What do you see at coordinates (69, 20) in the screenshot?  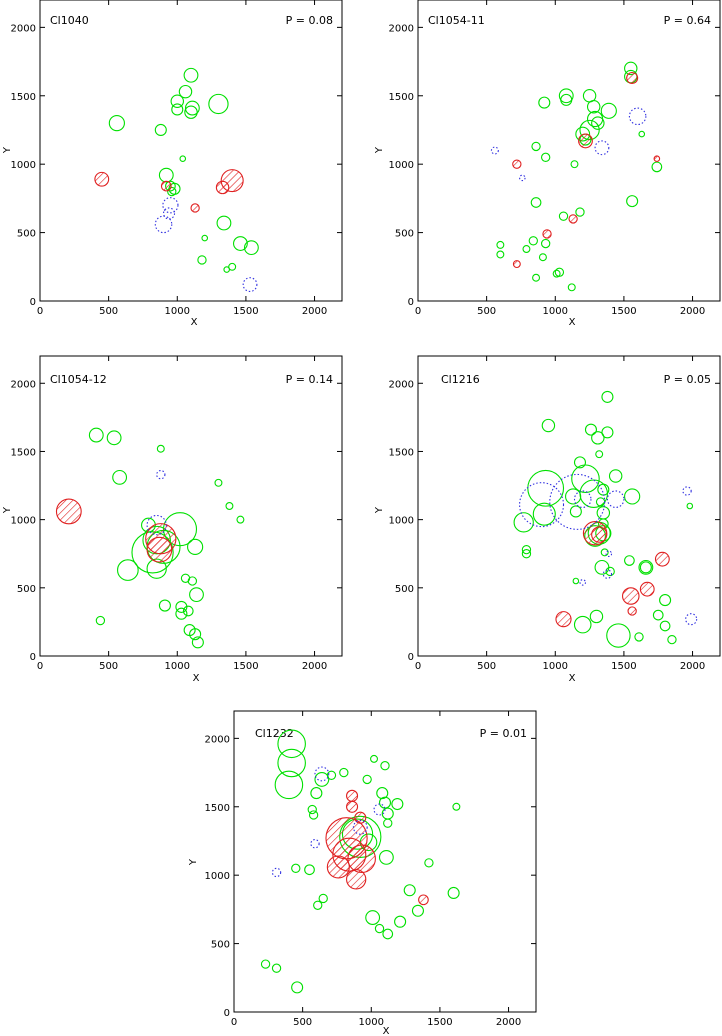 I see `panel-title: Cl1040` at bounding box center [69, 20].